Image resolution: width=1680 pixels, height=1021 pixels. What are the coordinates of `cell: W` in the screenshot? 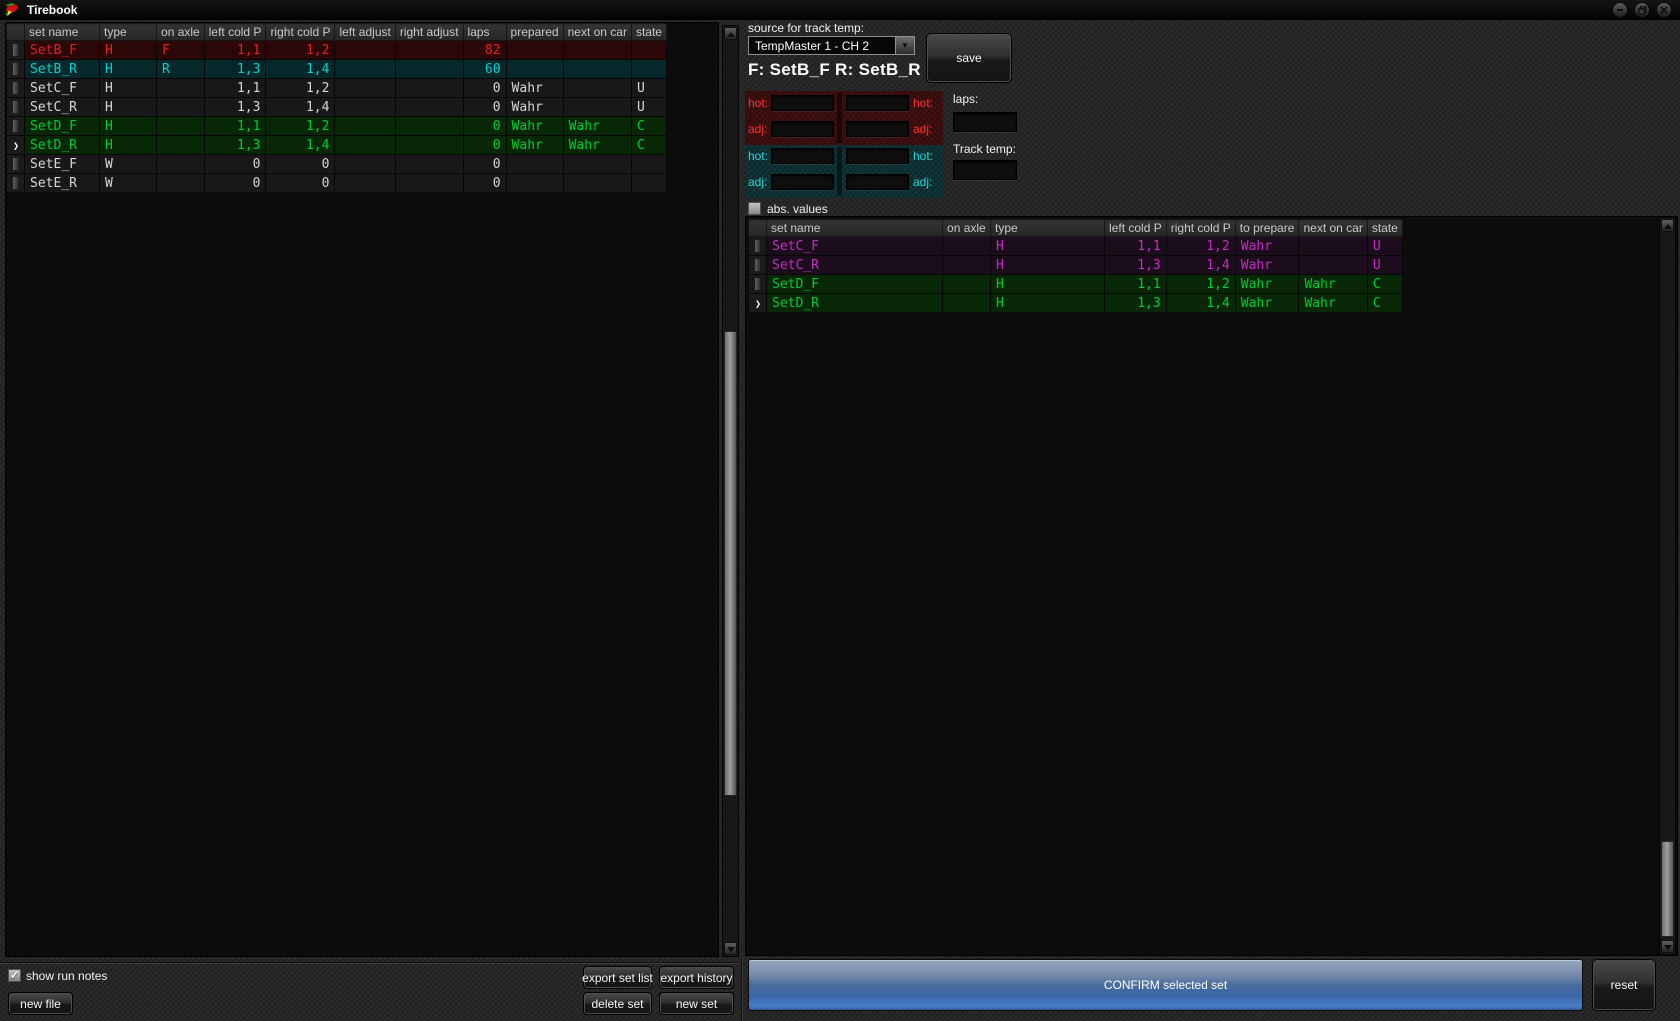 It's located at (128, 183).